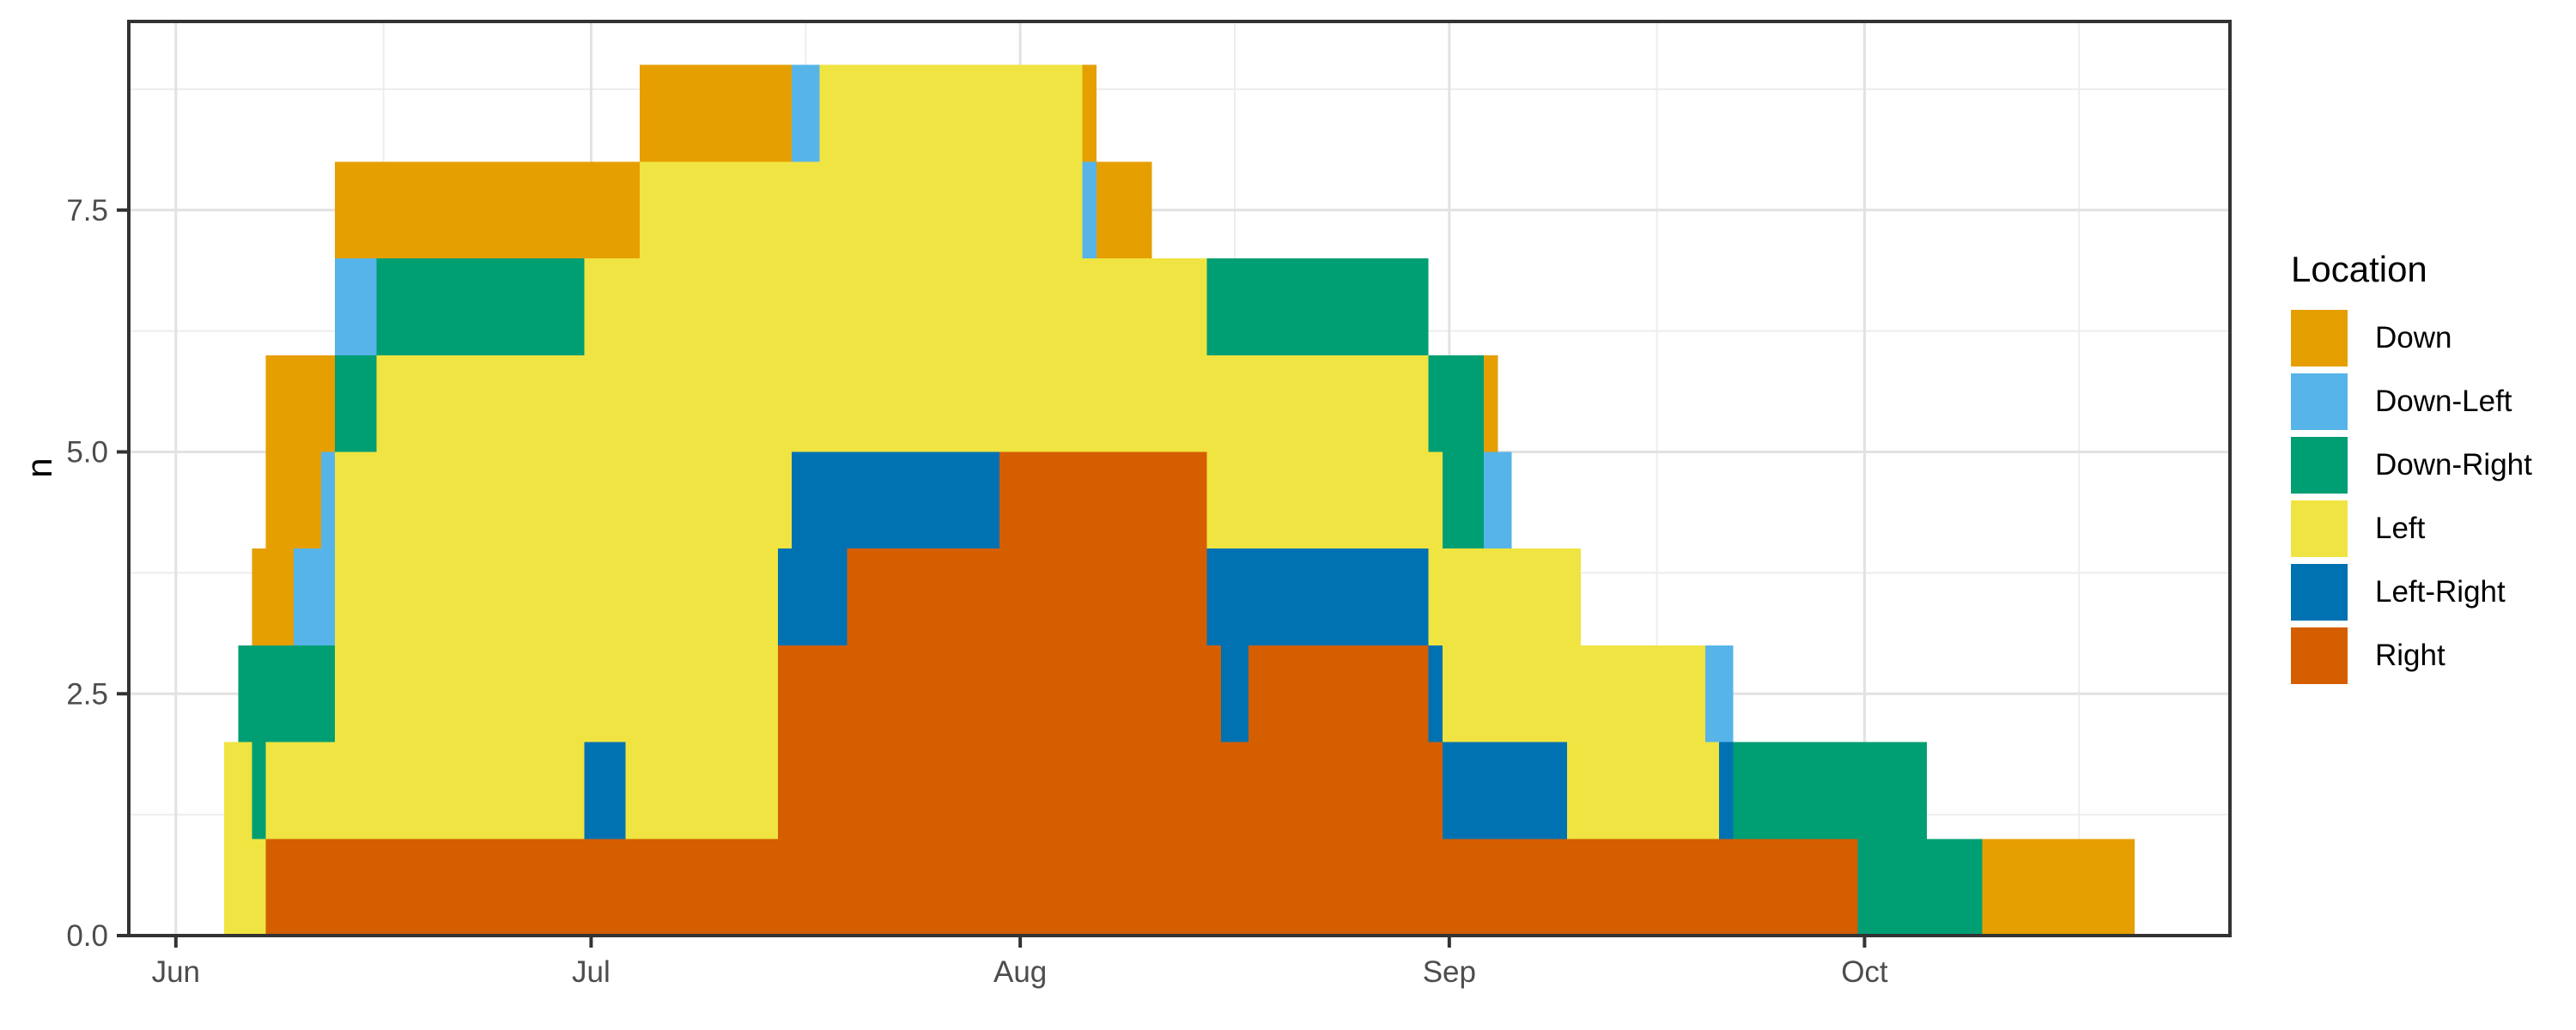  I want to click on y-axis-title: n, so click(39, 467).